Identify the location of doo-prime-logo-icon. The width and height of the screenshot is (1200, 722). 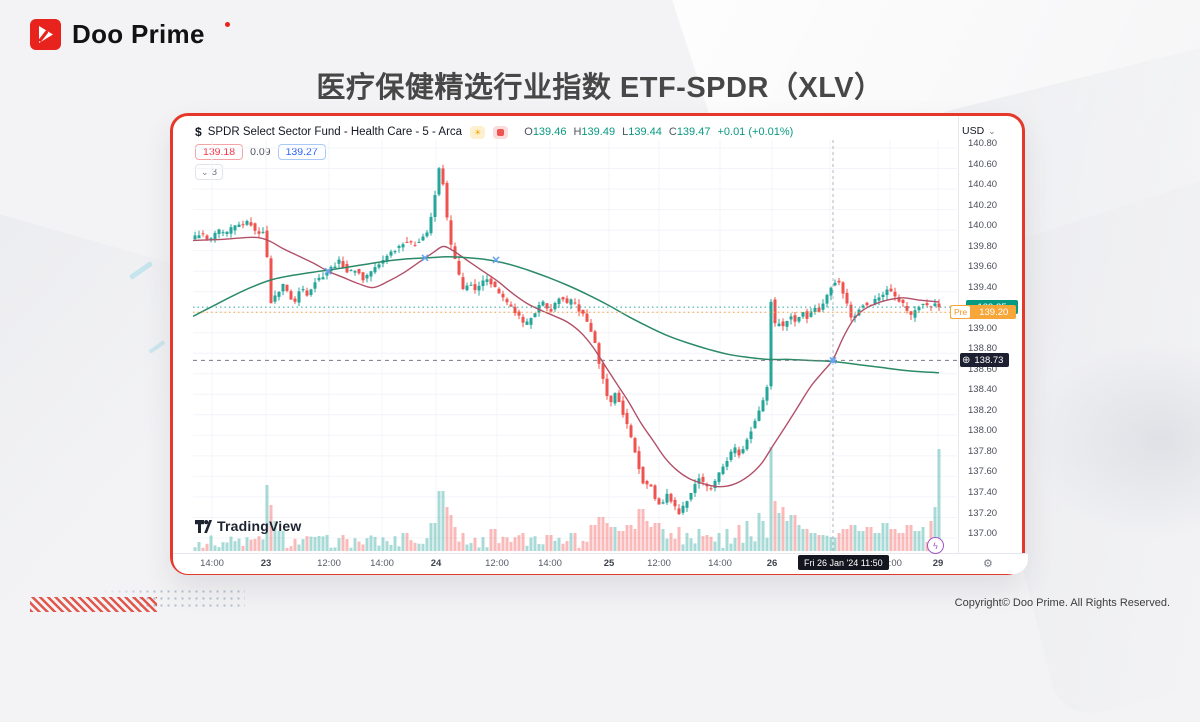
(45, 34).